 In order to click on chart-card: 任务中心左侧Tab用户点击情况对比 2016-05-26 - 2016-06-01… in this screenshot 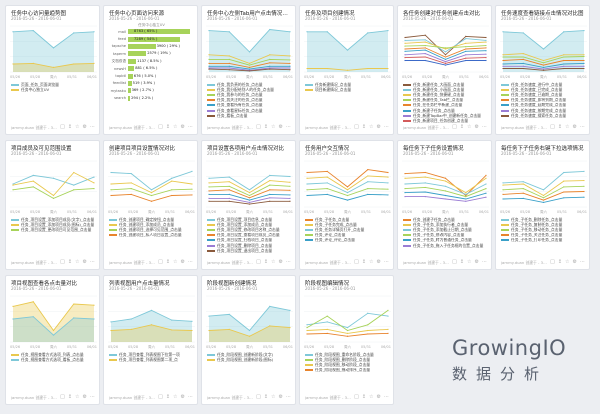, I will do `click(248, 70)`.